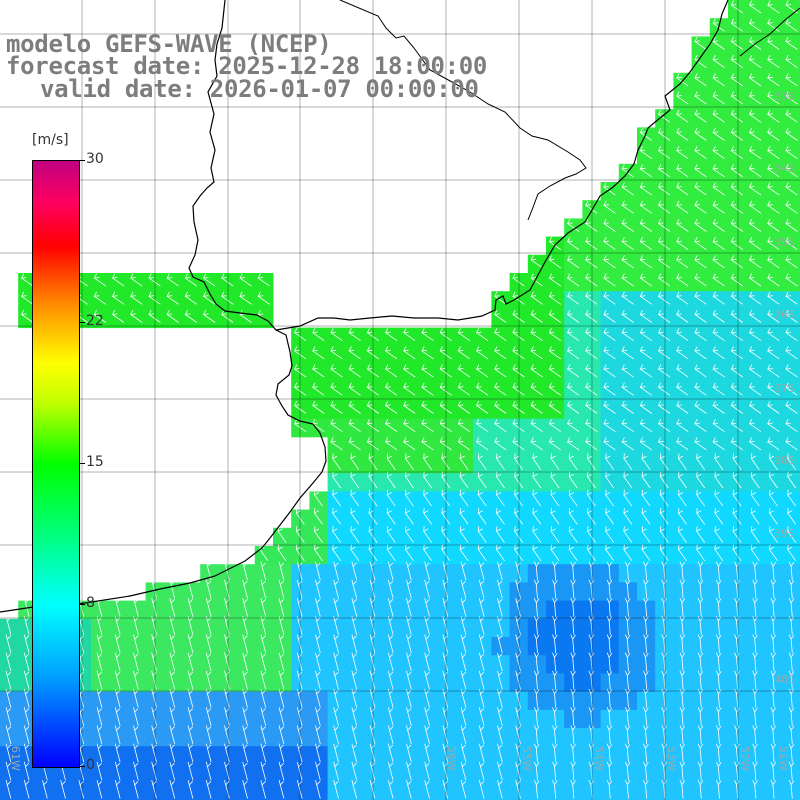 The width and height of the screenshot is (800, 800). Describe the element at coordinates (15, 758) in the screenshot. I see `lon-label: 61W` at that location.